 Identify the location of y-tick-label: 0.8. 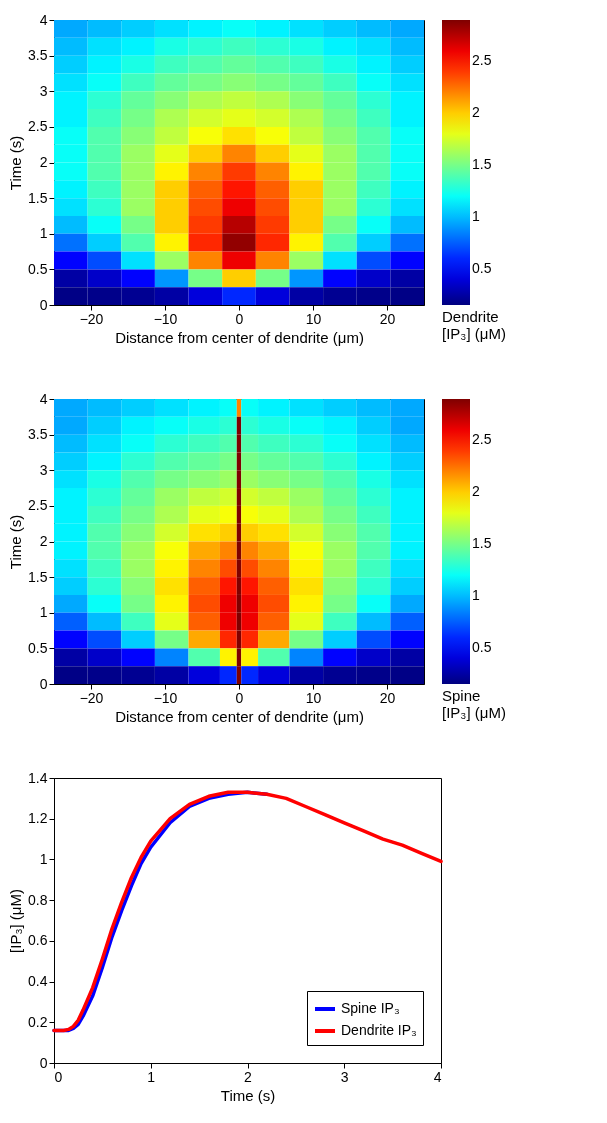
(38, 899).